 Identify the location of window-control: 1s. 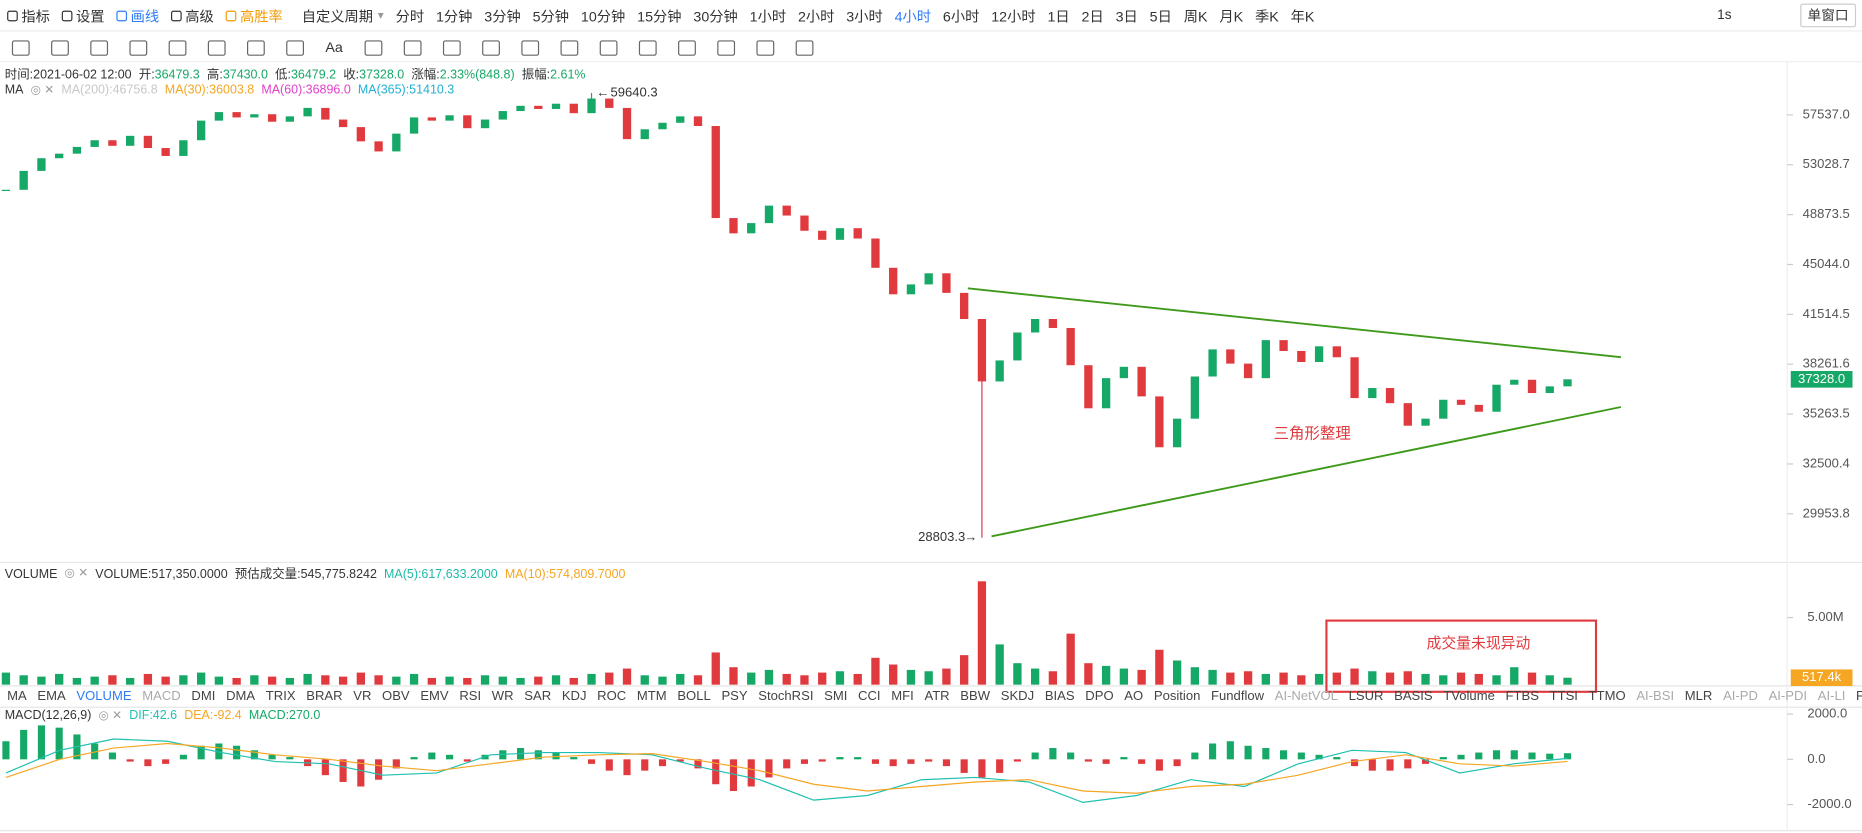
(1724, 15).